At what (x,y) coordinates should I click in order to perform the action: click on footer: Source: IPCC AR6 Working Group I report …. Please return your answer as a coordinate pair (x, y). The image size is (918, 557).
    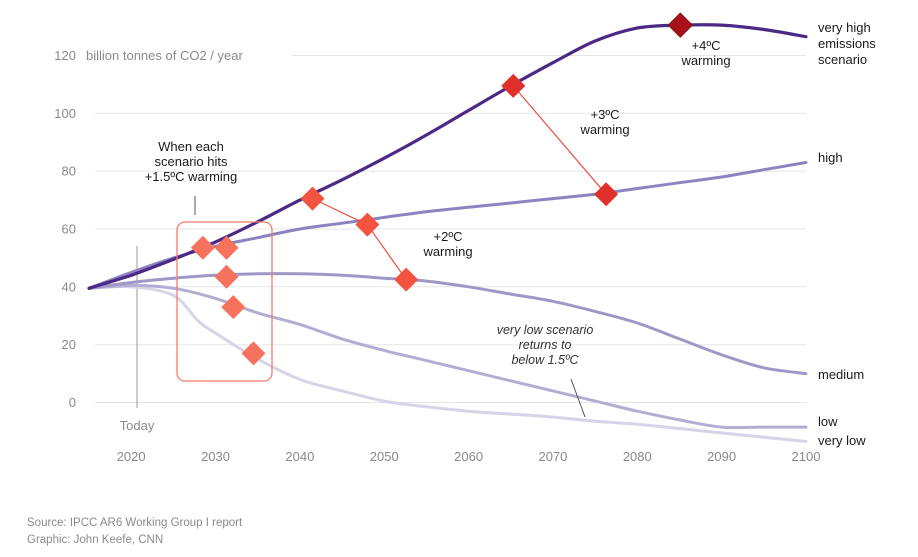
    Looking at the image, I should click on (134, 532).